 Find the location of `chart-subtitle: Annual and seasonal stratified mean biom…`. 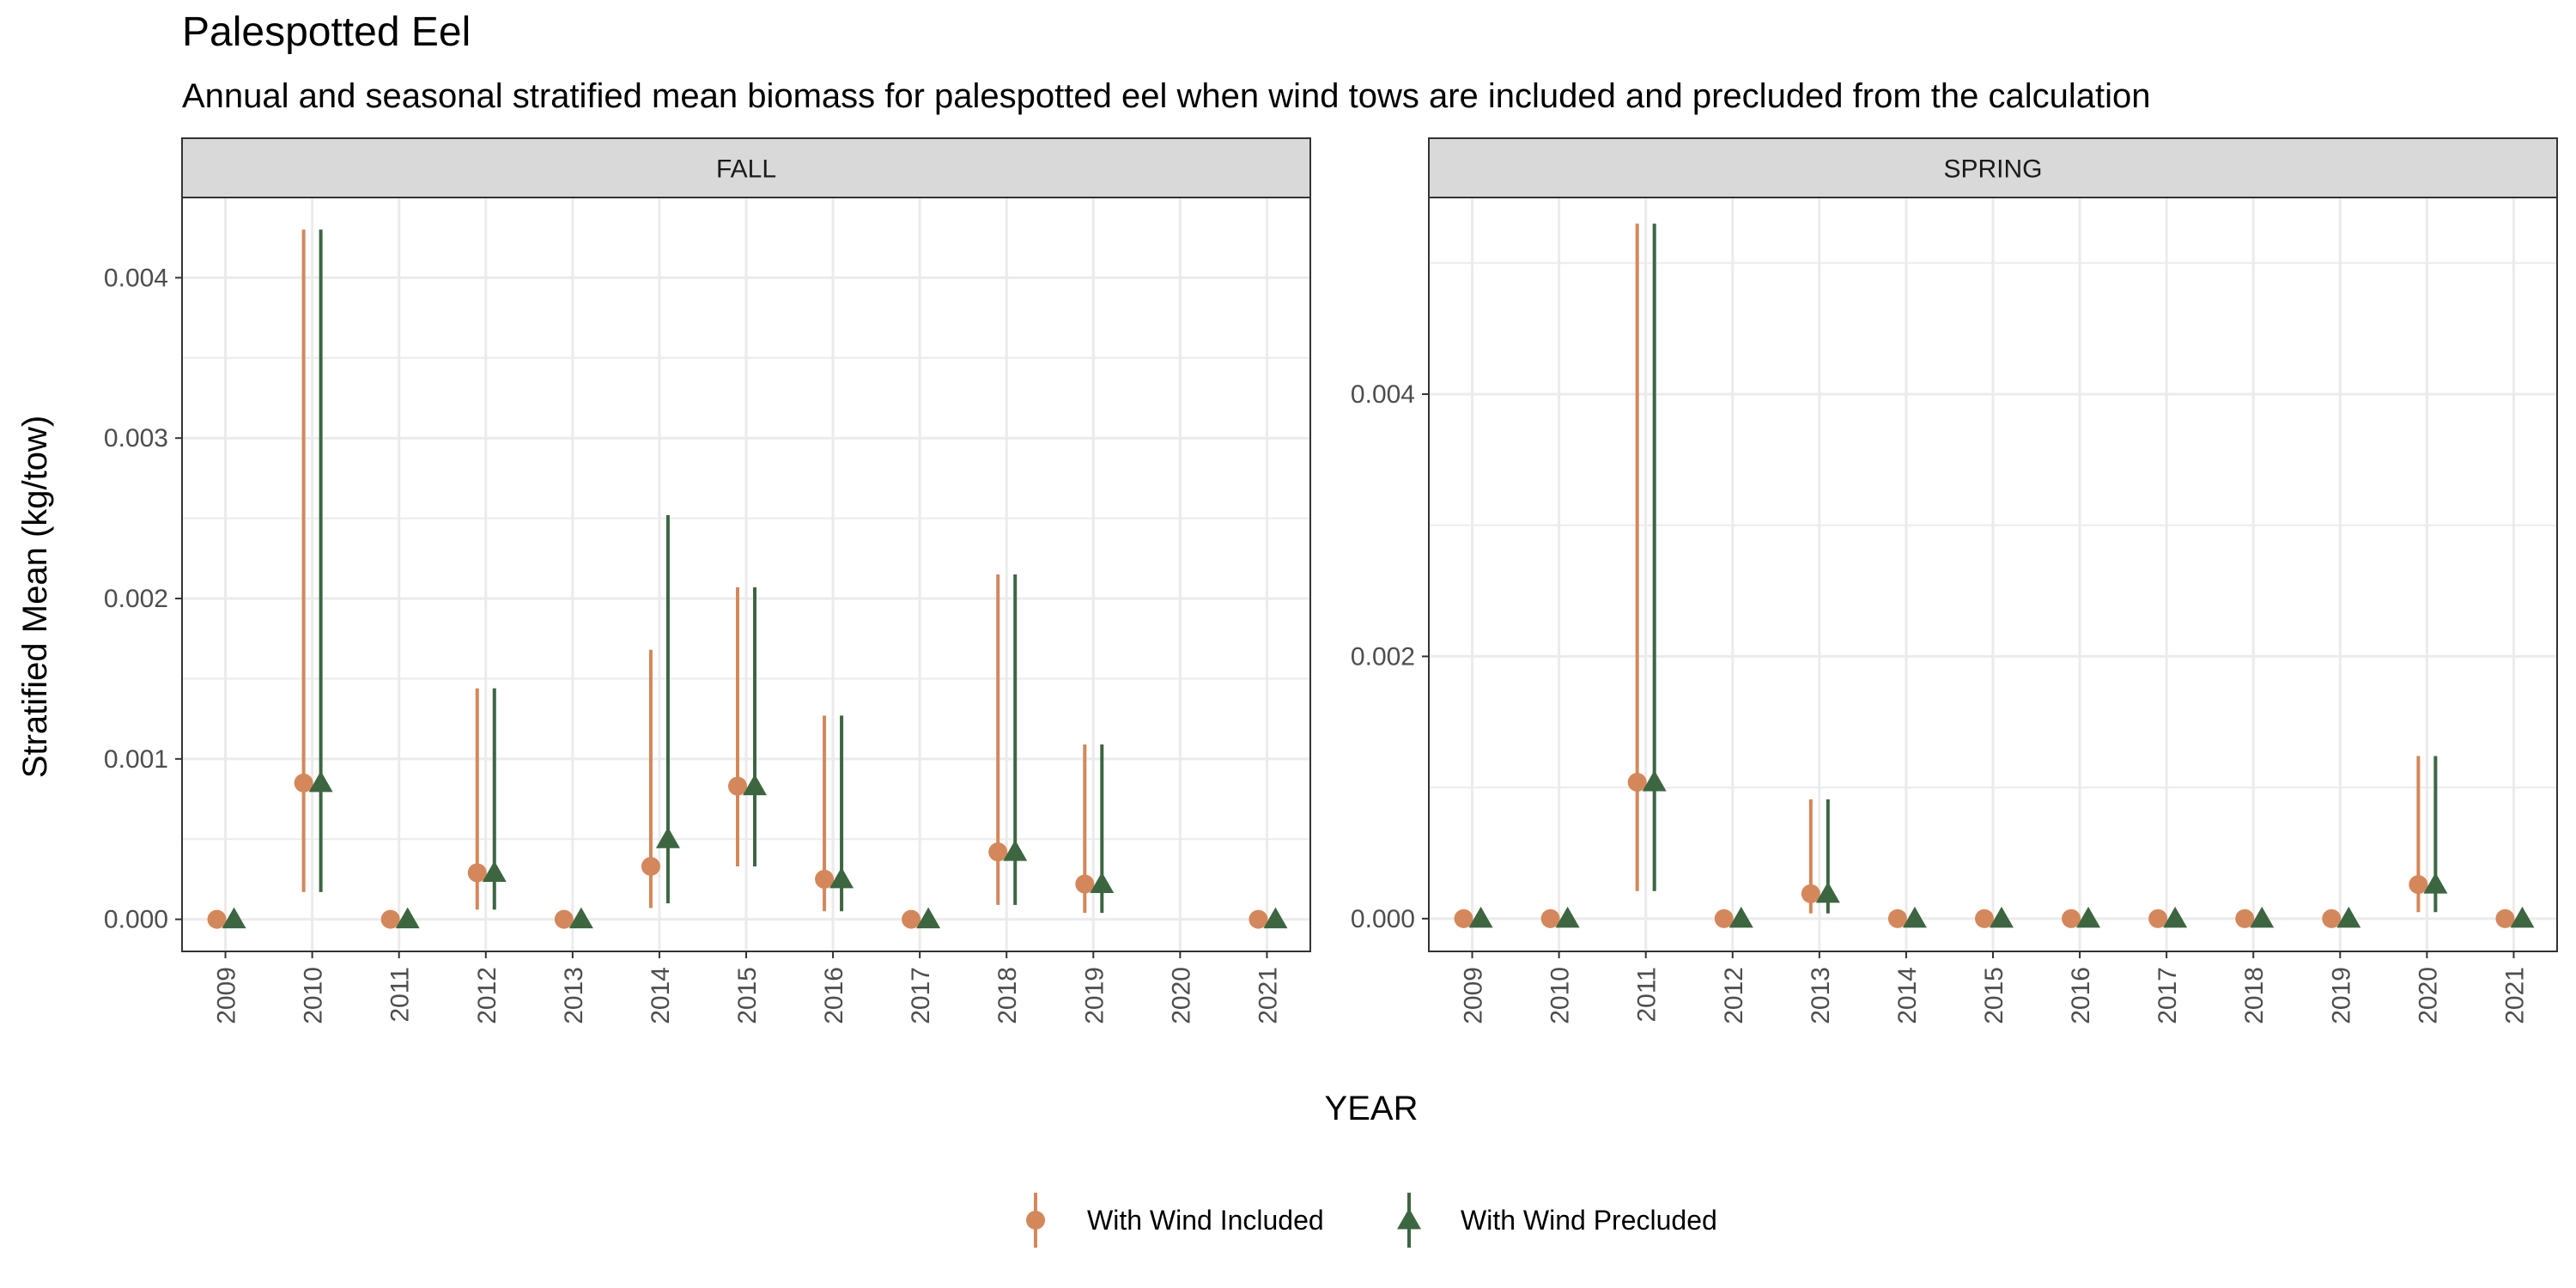

chart-subtitle: Annual and seasonal stratified mean biom… is located at coordinates (1166, 96).